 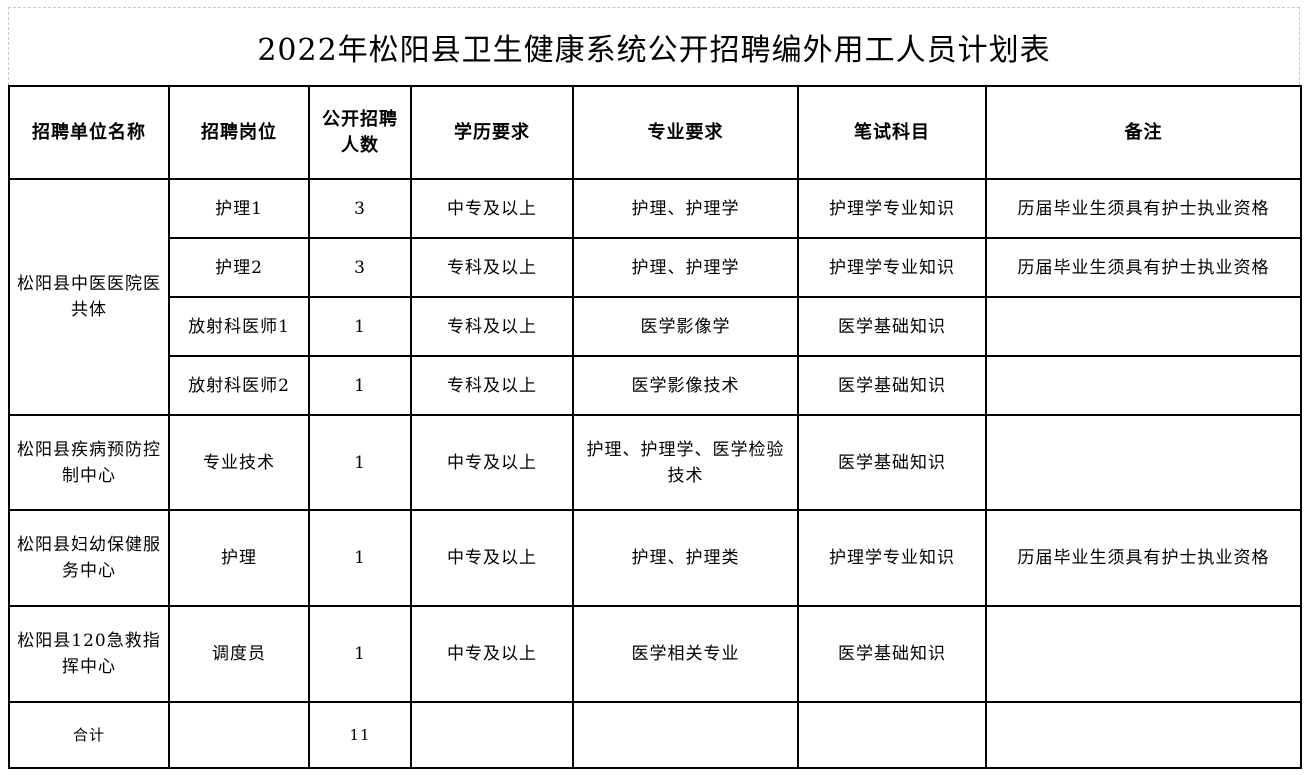 What do you see at coordinates (685, 132) in the screenshot?
I see `header-major: 专业要求` at bounding box center [685, 132].